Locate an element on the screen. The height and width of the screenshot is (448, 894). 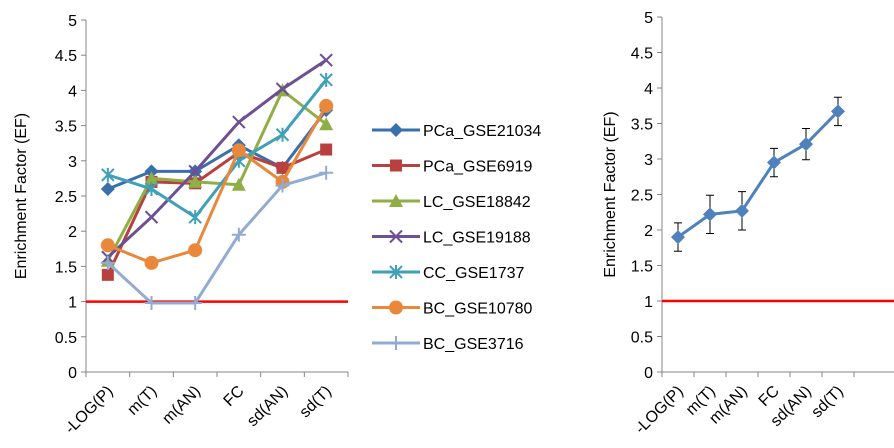
legend-item: PCa_GSE6919 is located at coordinates (452, 167).